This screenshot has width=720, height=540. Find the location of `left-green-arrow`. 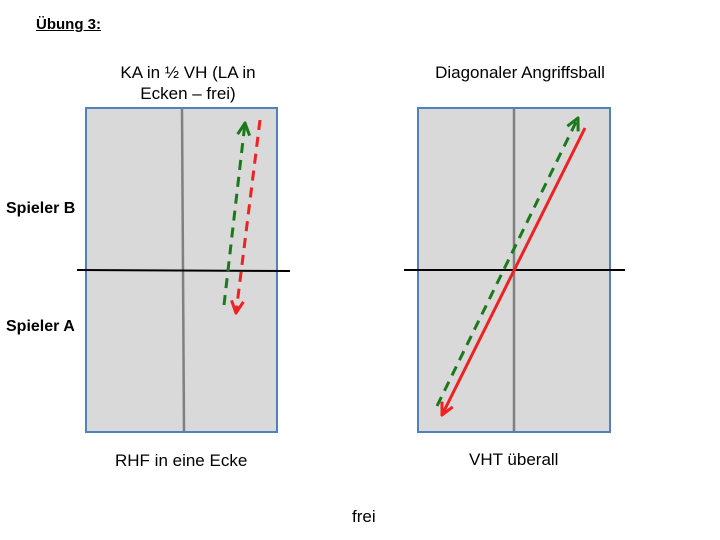

left-green-arrow is located at coordinates (233, 214).